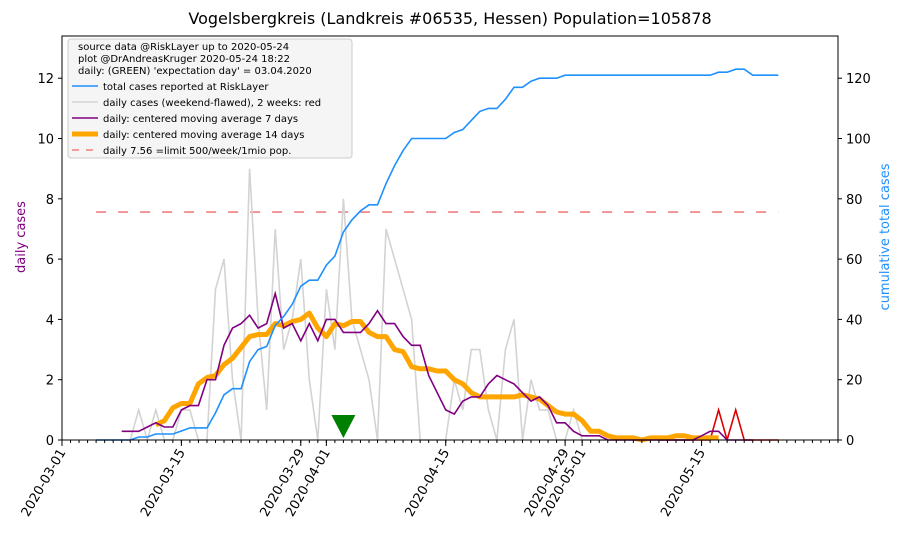  I want to click on x-tick-label: 2020-05-15, so click(683, 483).